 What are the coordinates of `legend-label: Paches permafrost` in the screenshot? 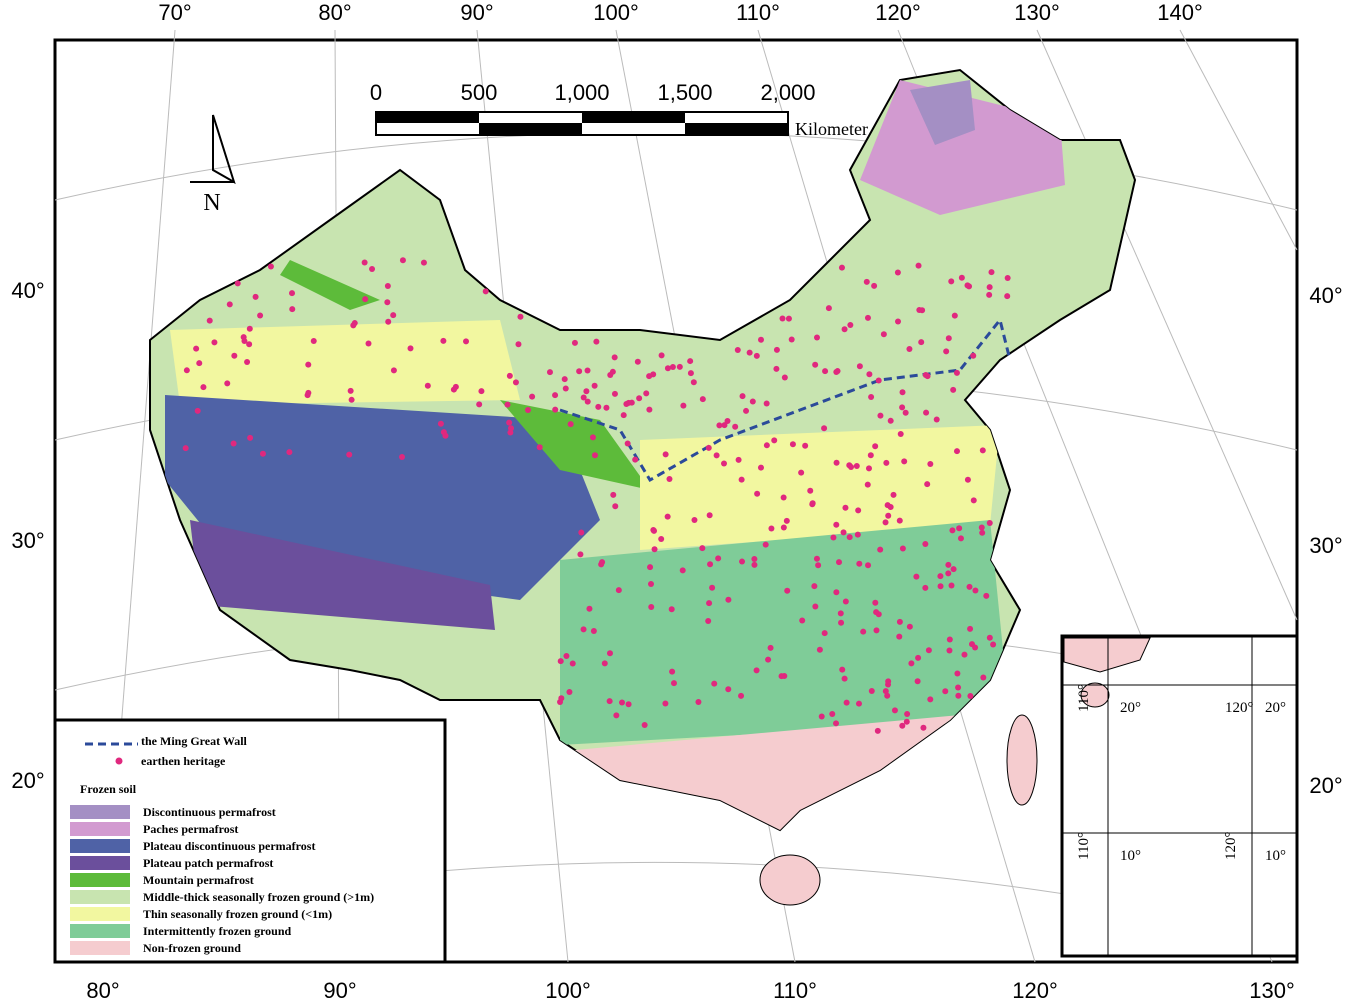 It's located at (190, 829).